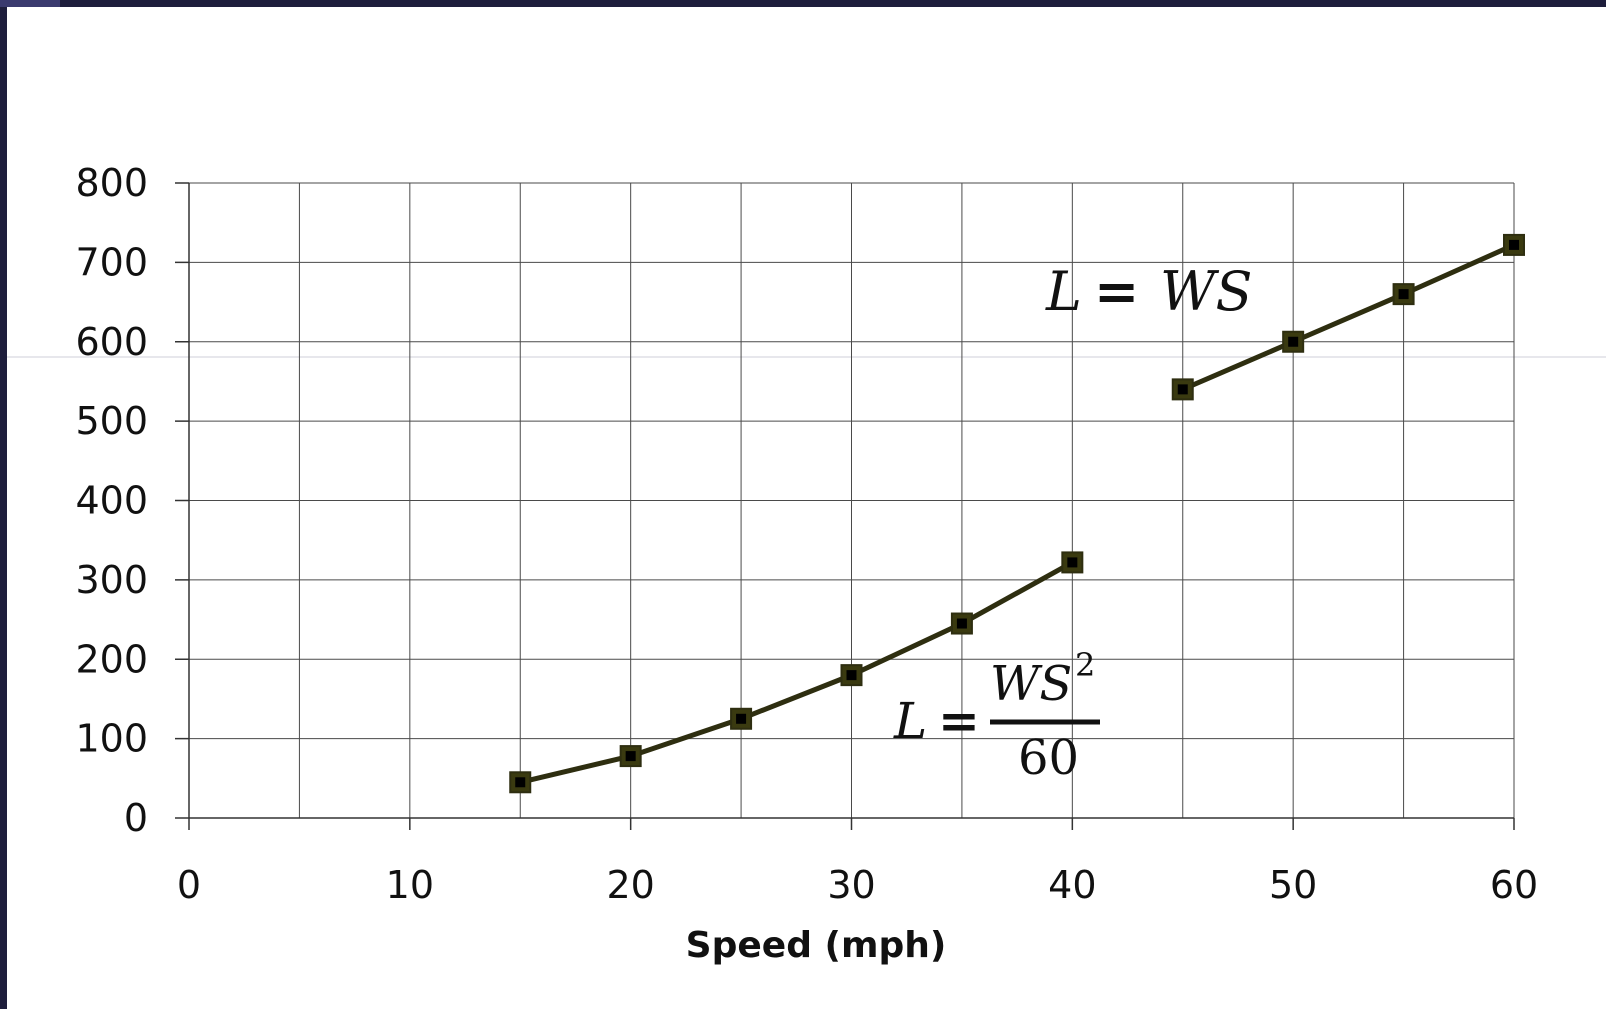 Image resolution: width=1606 pixels, height=1009 pixels. Describe the element at coordinates (410, 885) in the screenshot. I see `x-tick-label: 10` at that location.